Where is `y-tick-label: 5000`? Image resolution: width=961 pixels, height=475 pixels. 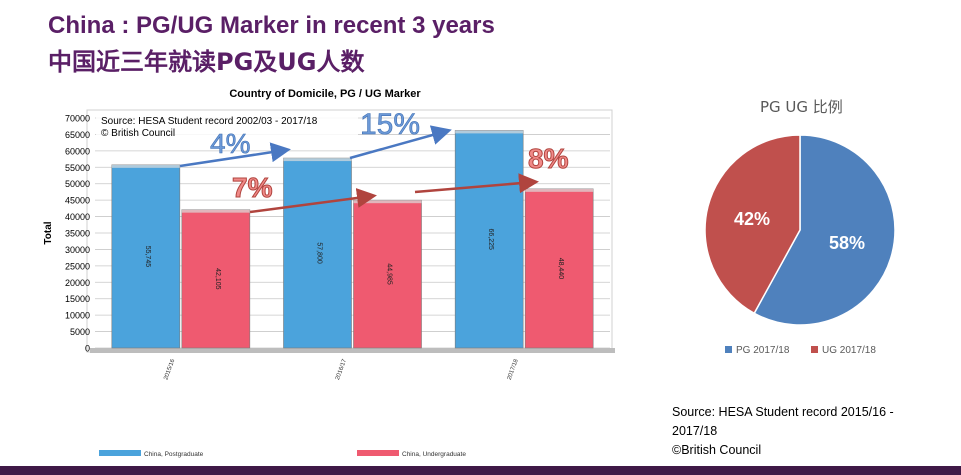
y-tick-label: 5000 is located at coordinates (80, 332).